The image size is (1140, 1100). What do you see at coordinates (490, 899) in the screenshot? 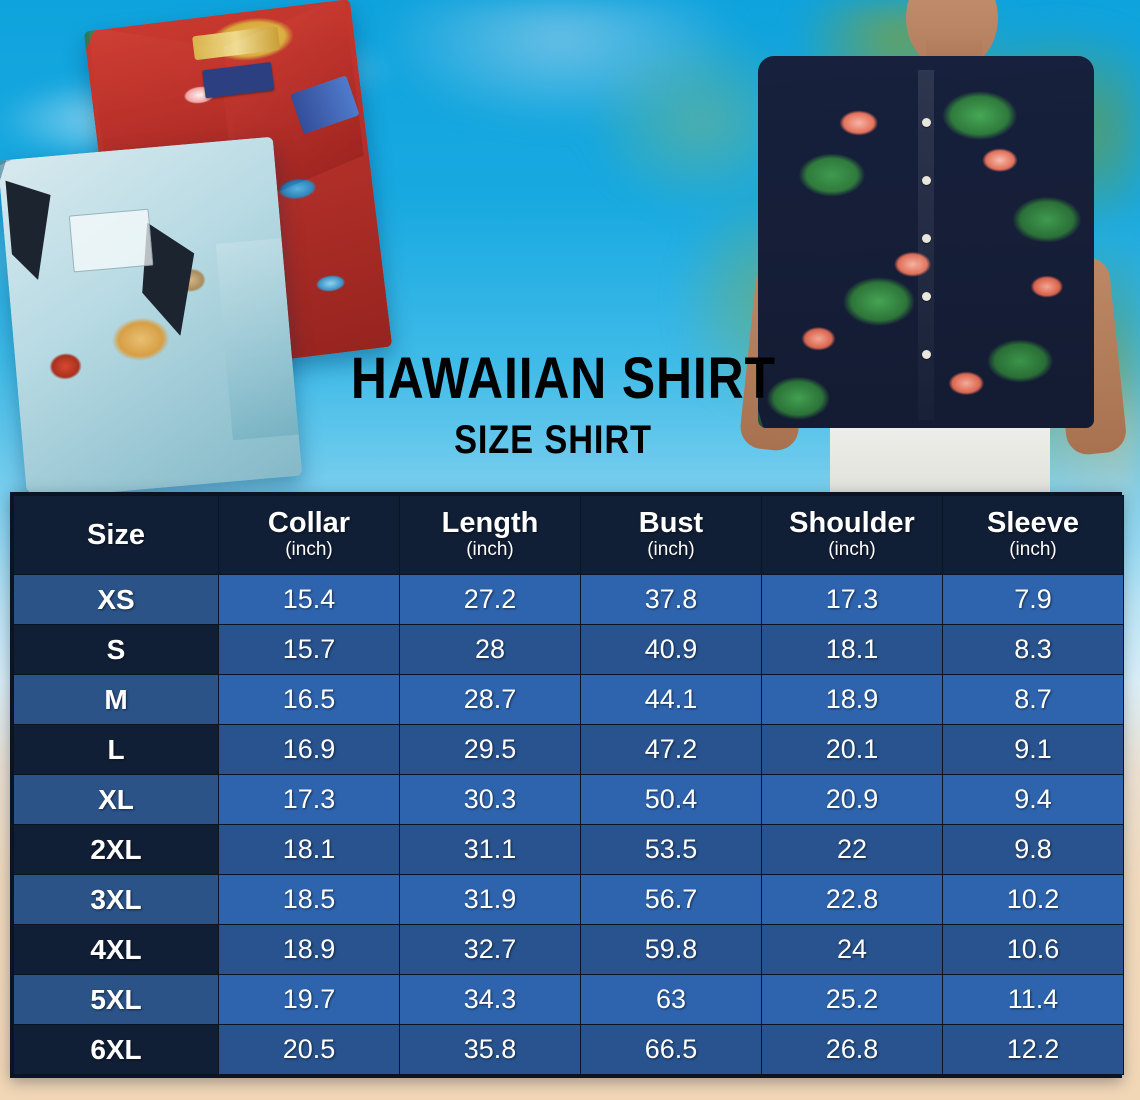
I see `measurement-cell-length: 31.9` at bounding box center [490, 899].